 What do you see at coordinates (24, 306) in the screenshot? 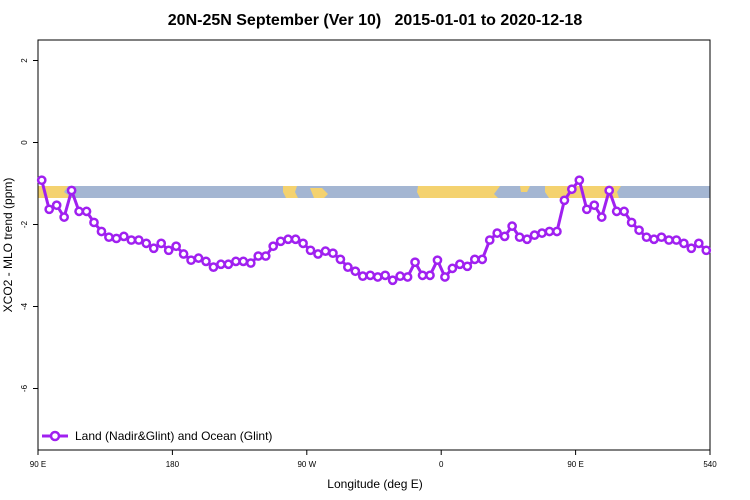
I see `y-tick-label: -4` at bounding box center [24, 306].